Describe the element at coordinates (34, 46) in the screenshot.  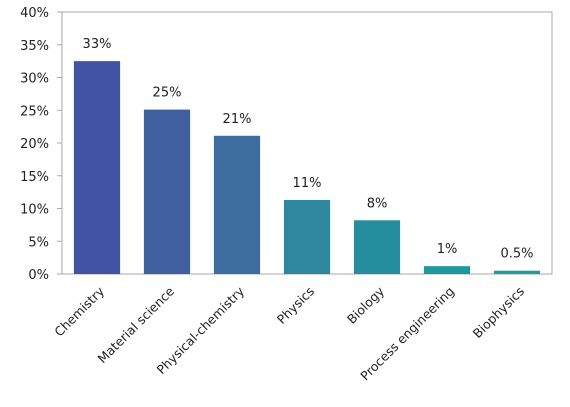
I see `y-tick-label: 35%` at that location.